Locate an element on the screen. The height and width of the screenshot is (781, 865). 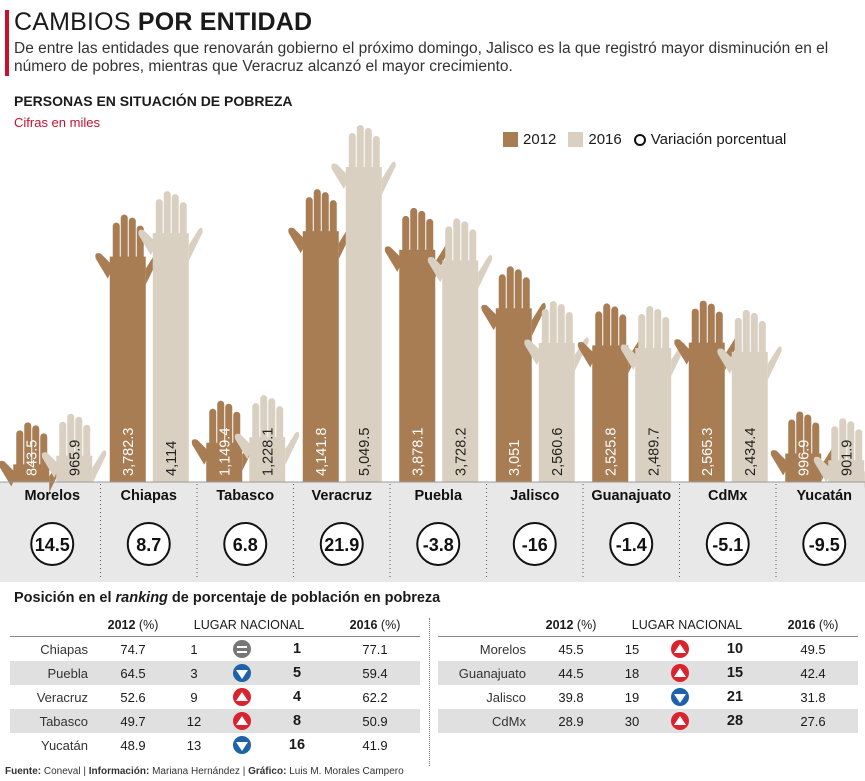
footer-sep-1: | is located at coordinates (84, 771).